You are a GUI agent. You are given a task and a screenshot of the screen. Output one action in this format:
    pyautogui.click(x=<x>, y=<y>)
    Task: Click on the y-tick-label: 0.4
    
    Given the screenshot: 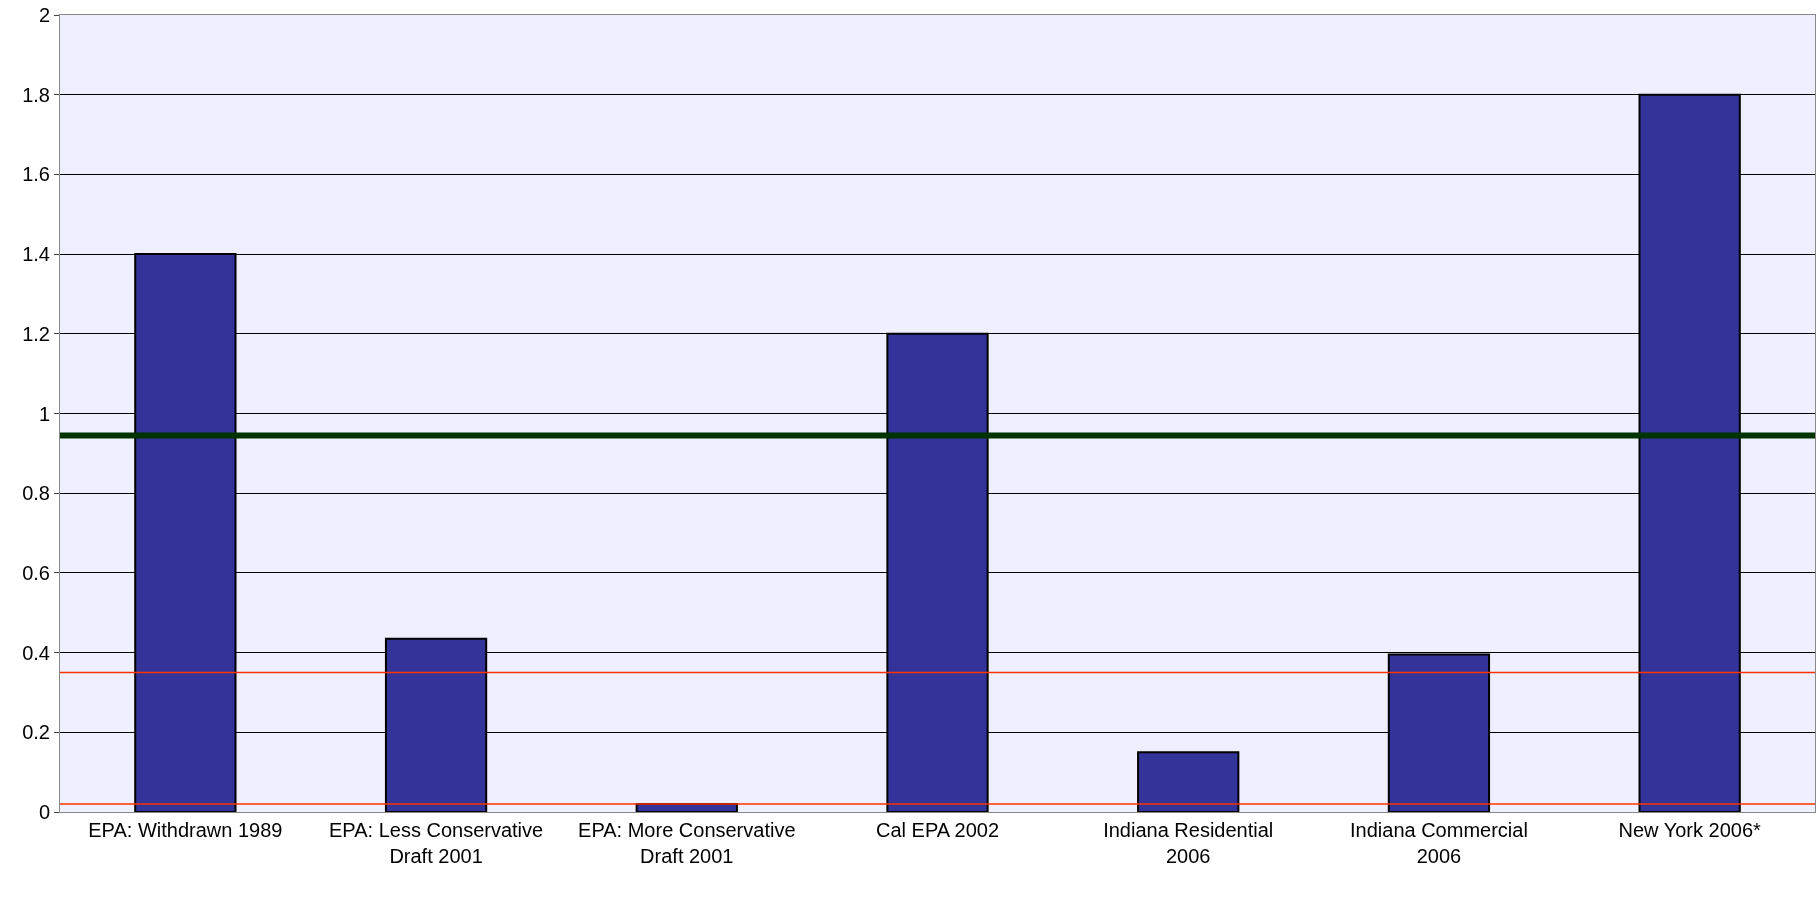 What is the action you would take?
    pyautogui.click(x=36, y=652)
    